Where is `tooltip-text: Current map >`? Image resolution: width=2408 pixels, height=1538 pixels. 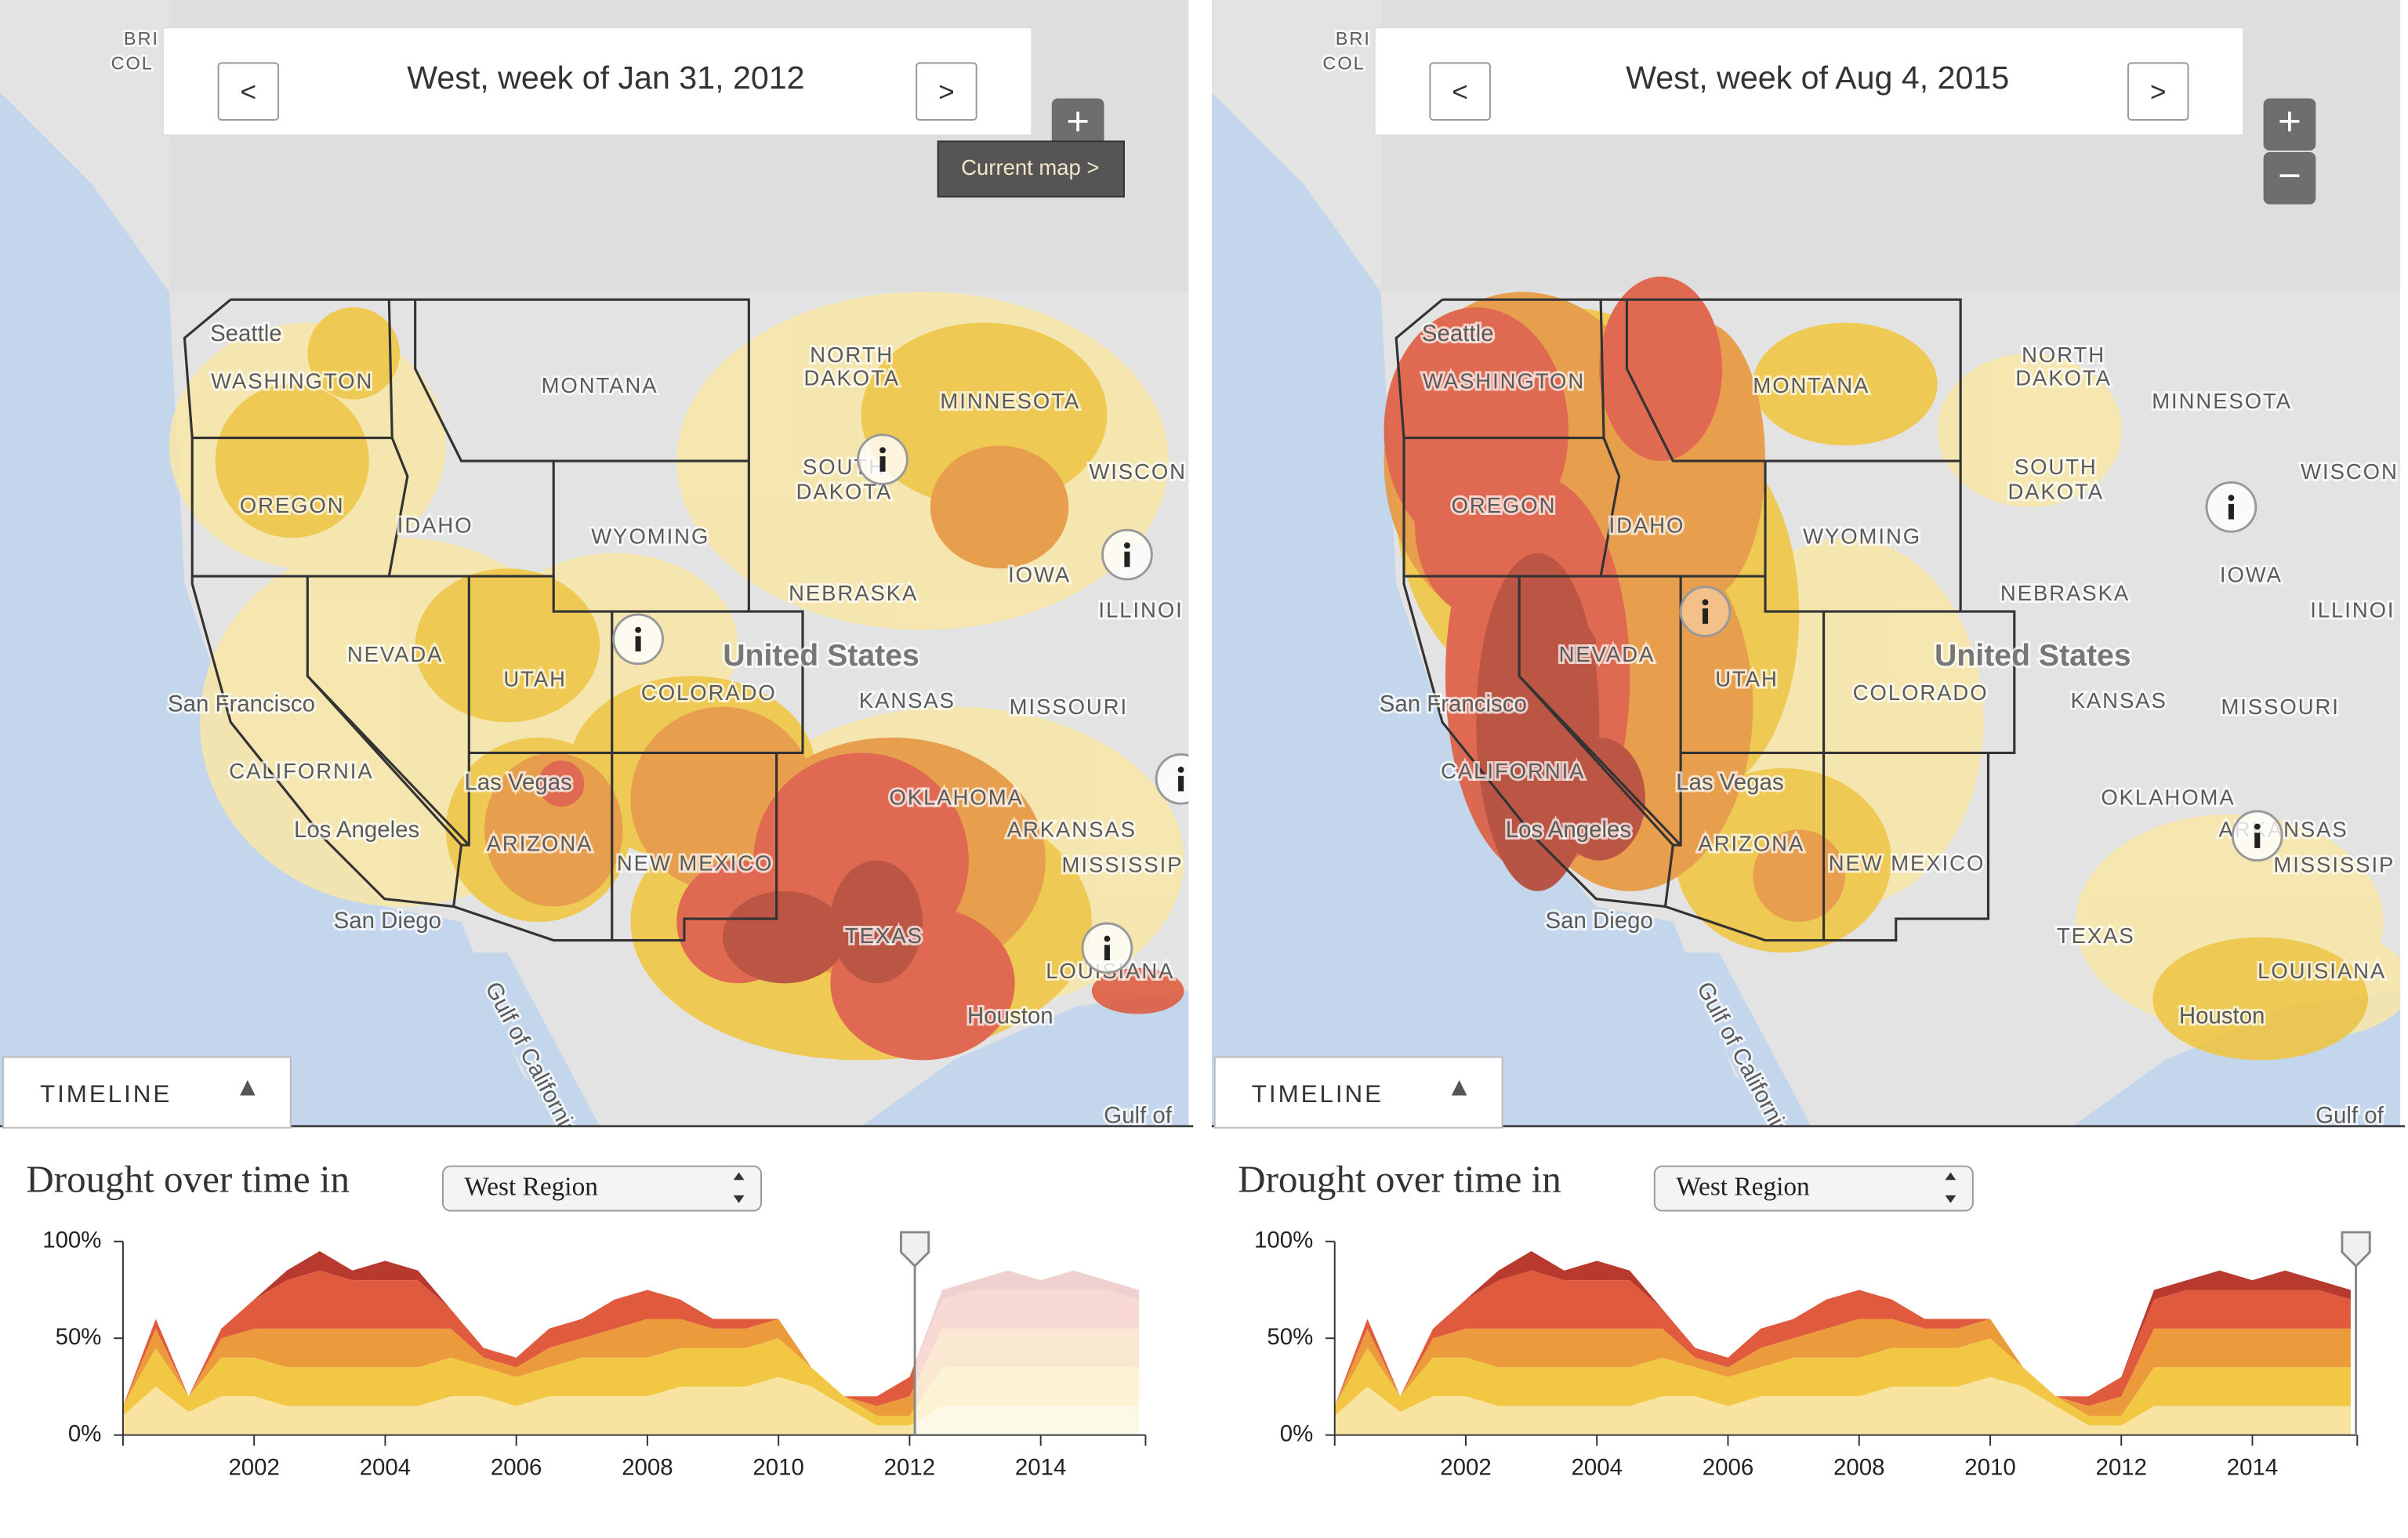
tooltip-text: Current map > is located at coordinates (1030, 168).